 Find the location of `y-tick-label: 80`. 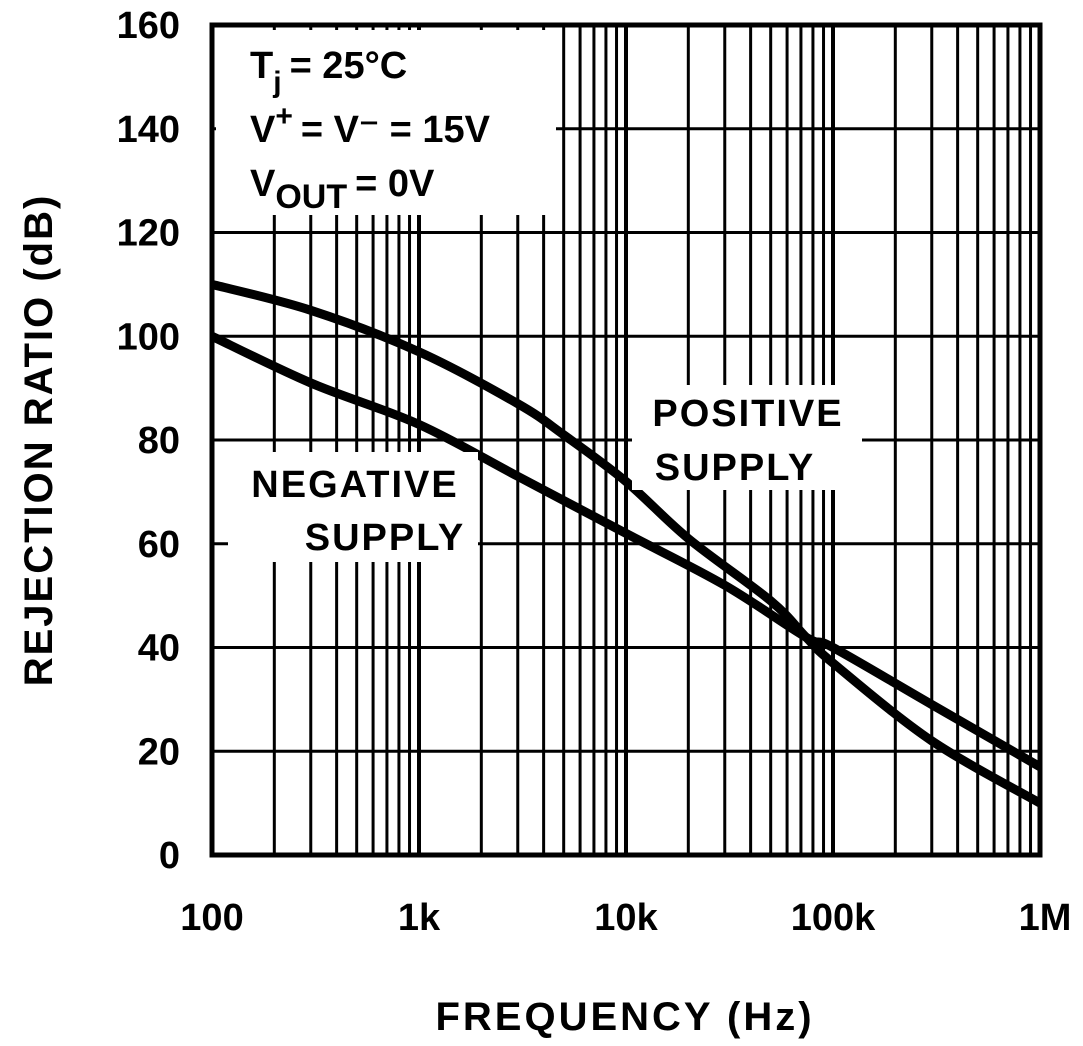

y-tick-label: 80 is located at coordinates (159, 441).